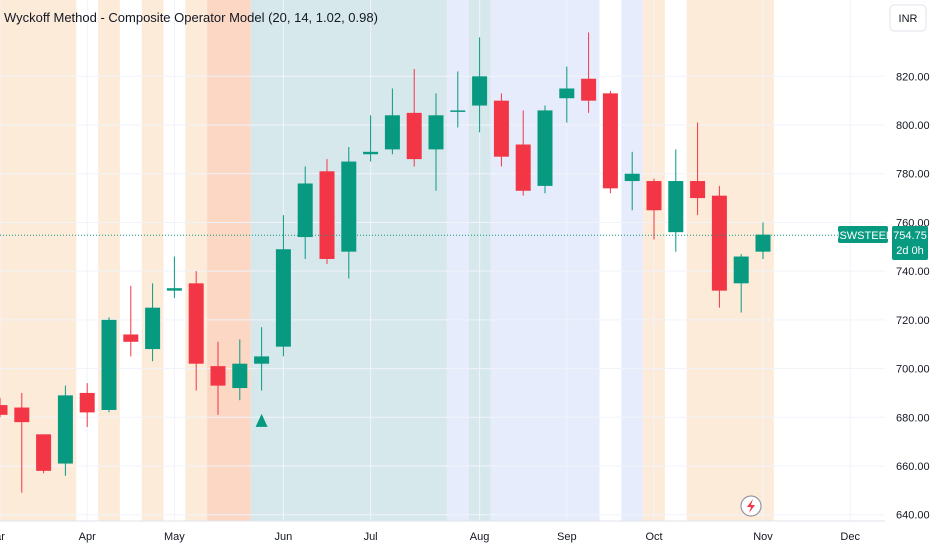  I want to click on x-axis: ar Apr May Jun Jul Aug Sep Oct Nov Dec, so click(442, 531).